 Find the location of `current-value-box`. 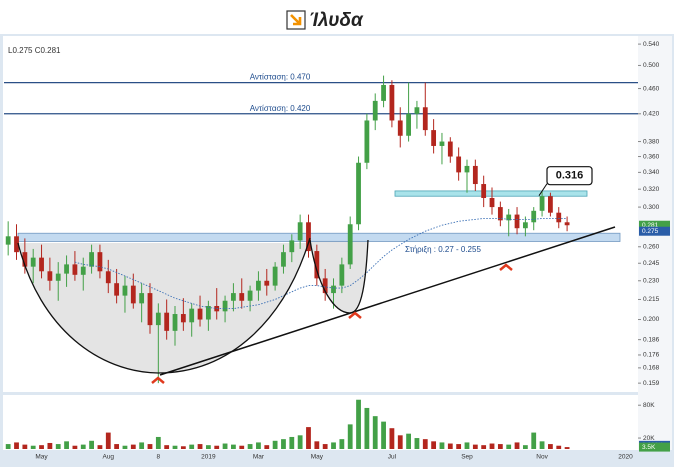

current-value-box is located at coordinates (654, 447).